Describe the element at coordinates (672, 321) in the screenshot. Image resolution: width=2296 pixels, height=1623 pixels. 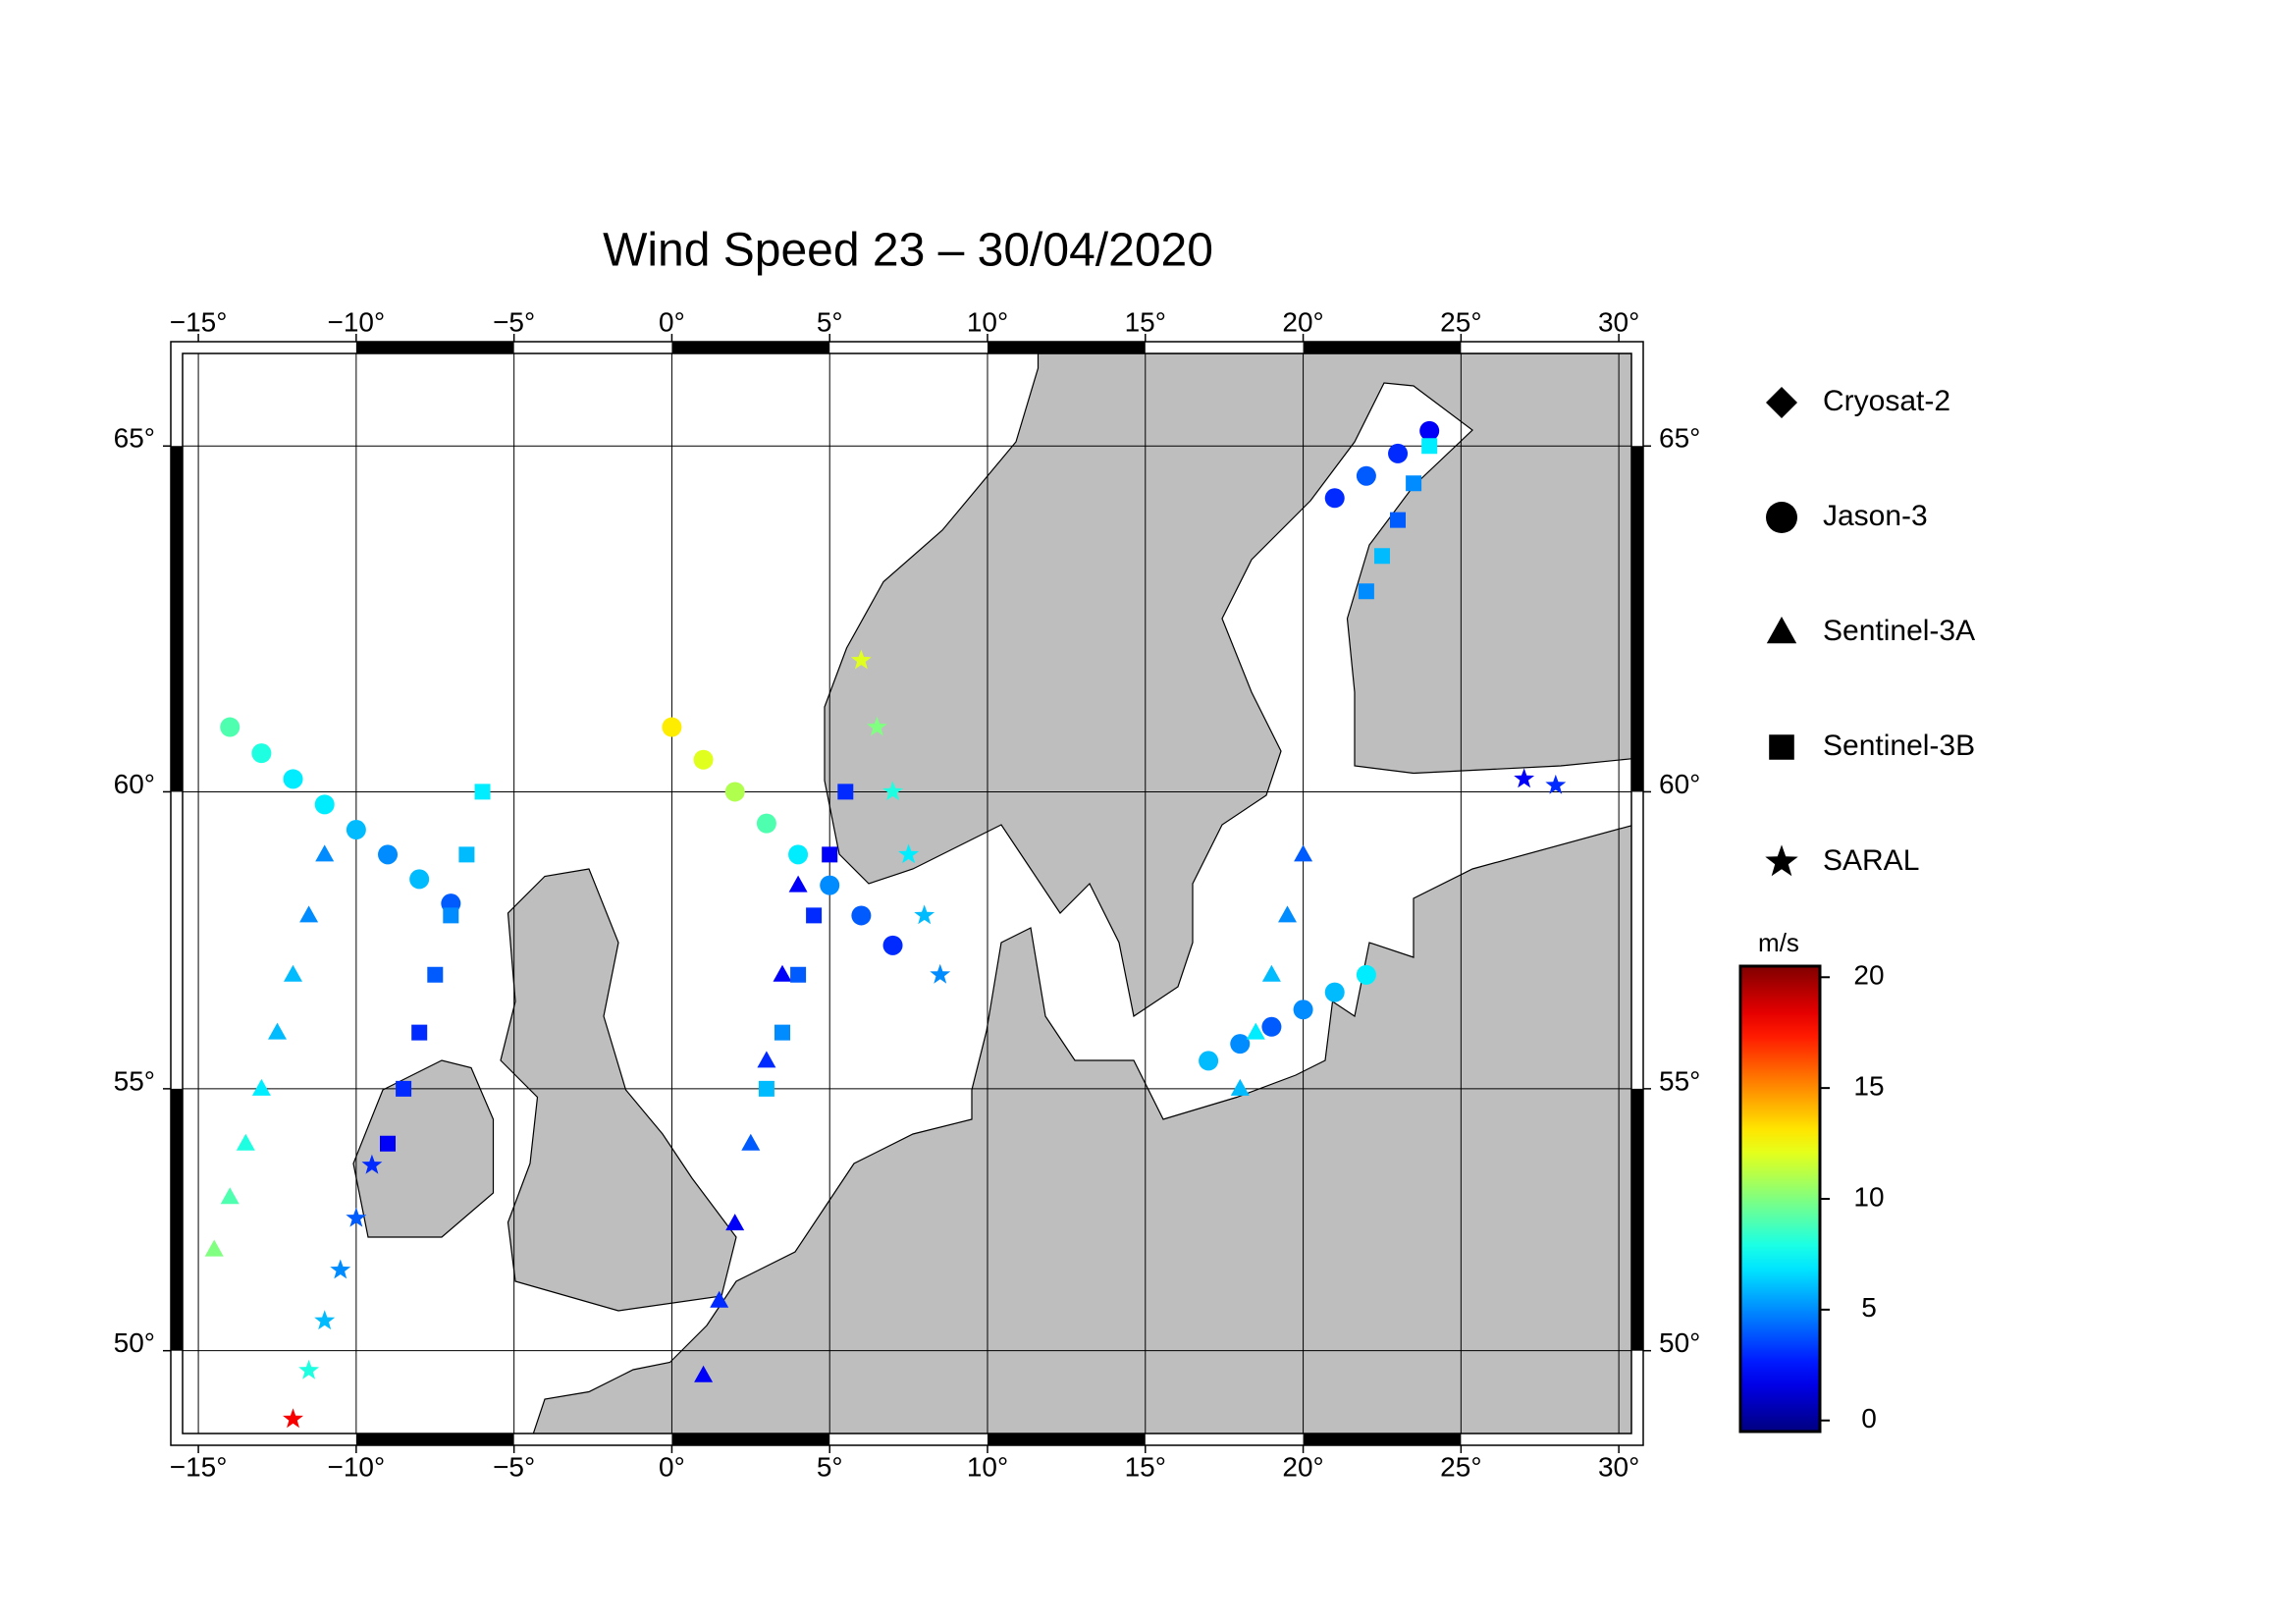
I see `x-tick-label: 0°` at that location.